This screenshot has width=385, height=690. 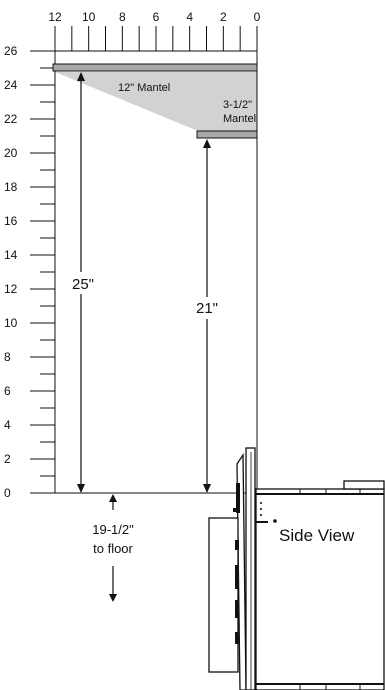 I want to click on dimension-arrow-25in, so click(x=83, y=282).